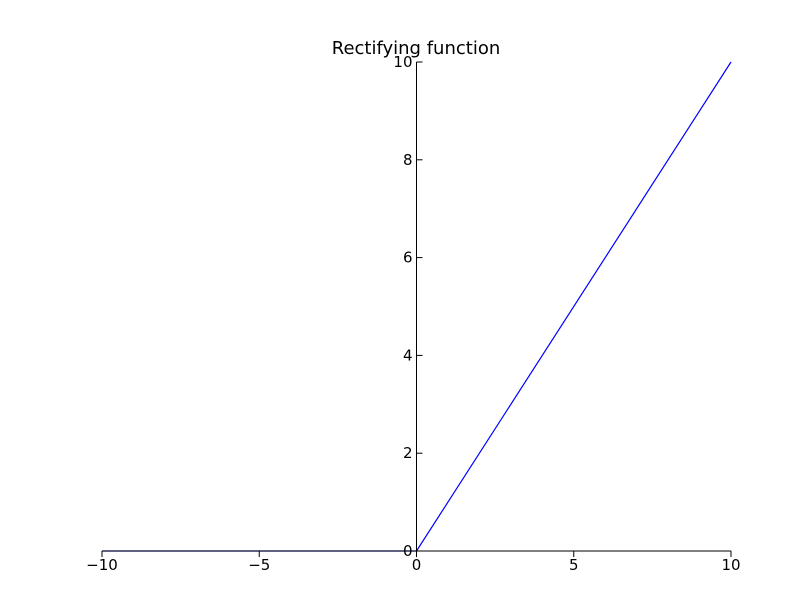 The image size is (812, 612). I want to click on y-tick-label: 6, so click(408, 258).